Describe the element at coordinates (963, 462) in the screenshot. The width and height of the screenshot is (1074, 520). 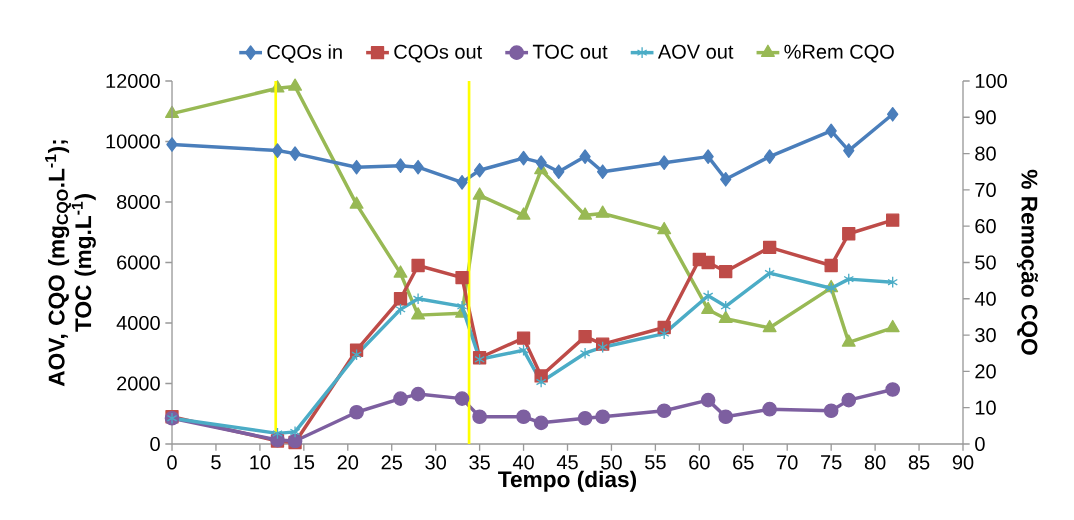
I see `x-tick-label: 90` at that location.